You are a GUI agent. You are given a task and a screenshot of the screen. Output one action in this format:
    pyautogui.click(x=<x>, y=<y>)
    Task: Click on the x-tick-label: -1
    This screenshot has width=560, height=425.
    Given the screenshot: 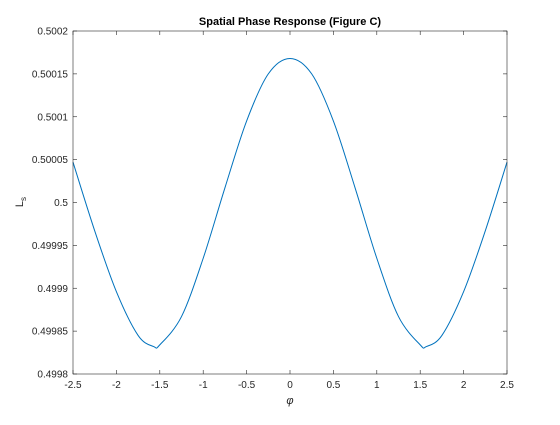 What is the action you would take?
    pyautogui.click(x=203, y=385)
    